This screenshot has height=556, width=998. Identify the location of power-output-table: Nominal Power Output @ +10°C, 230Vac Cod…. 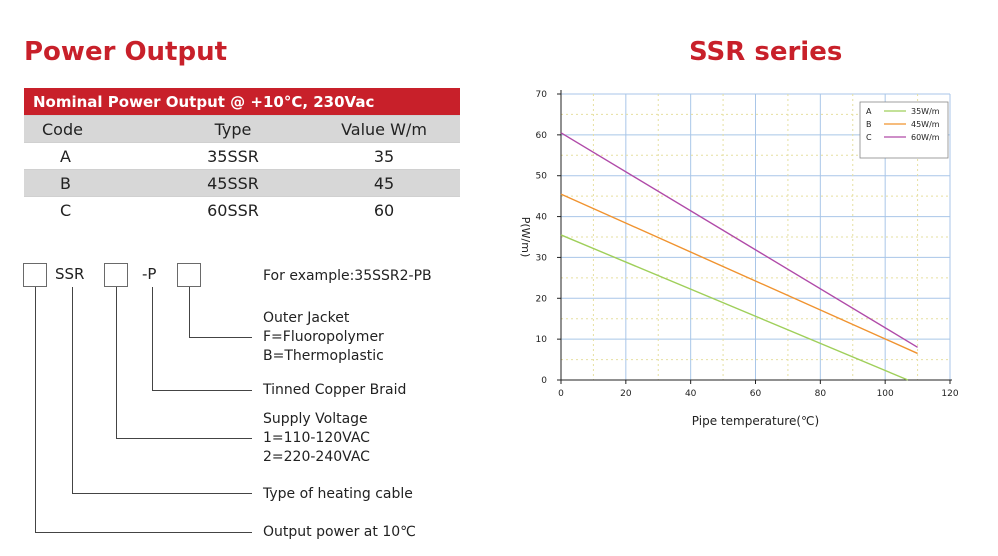
(242, 155).